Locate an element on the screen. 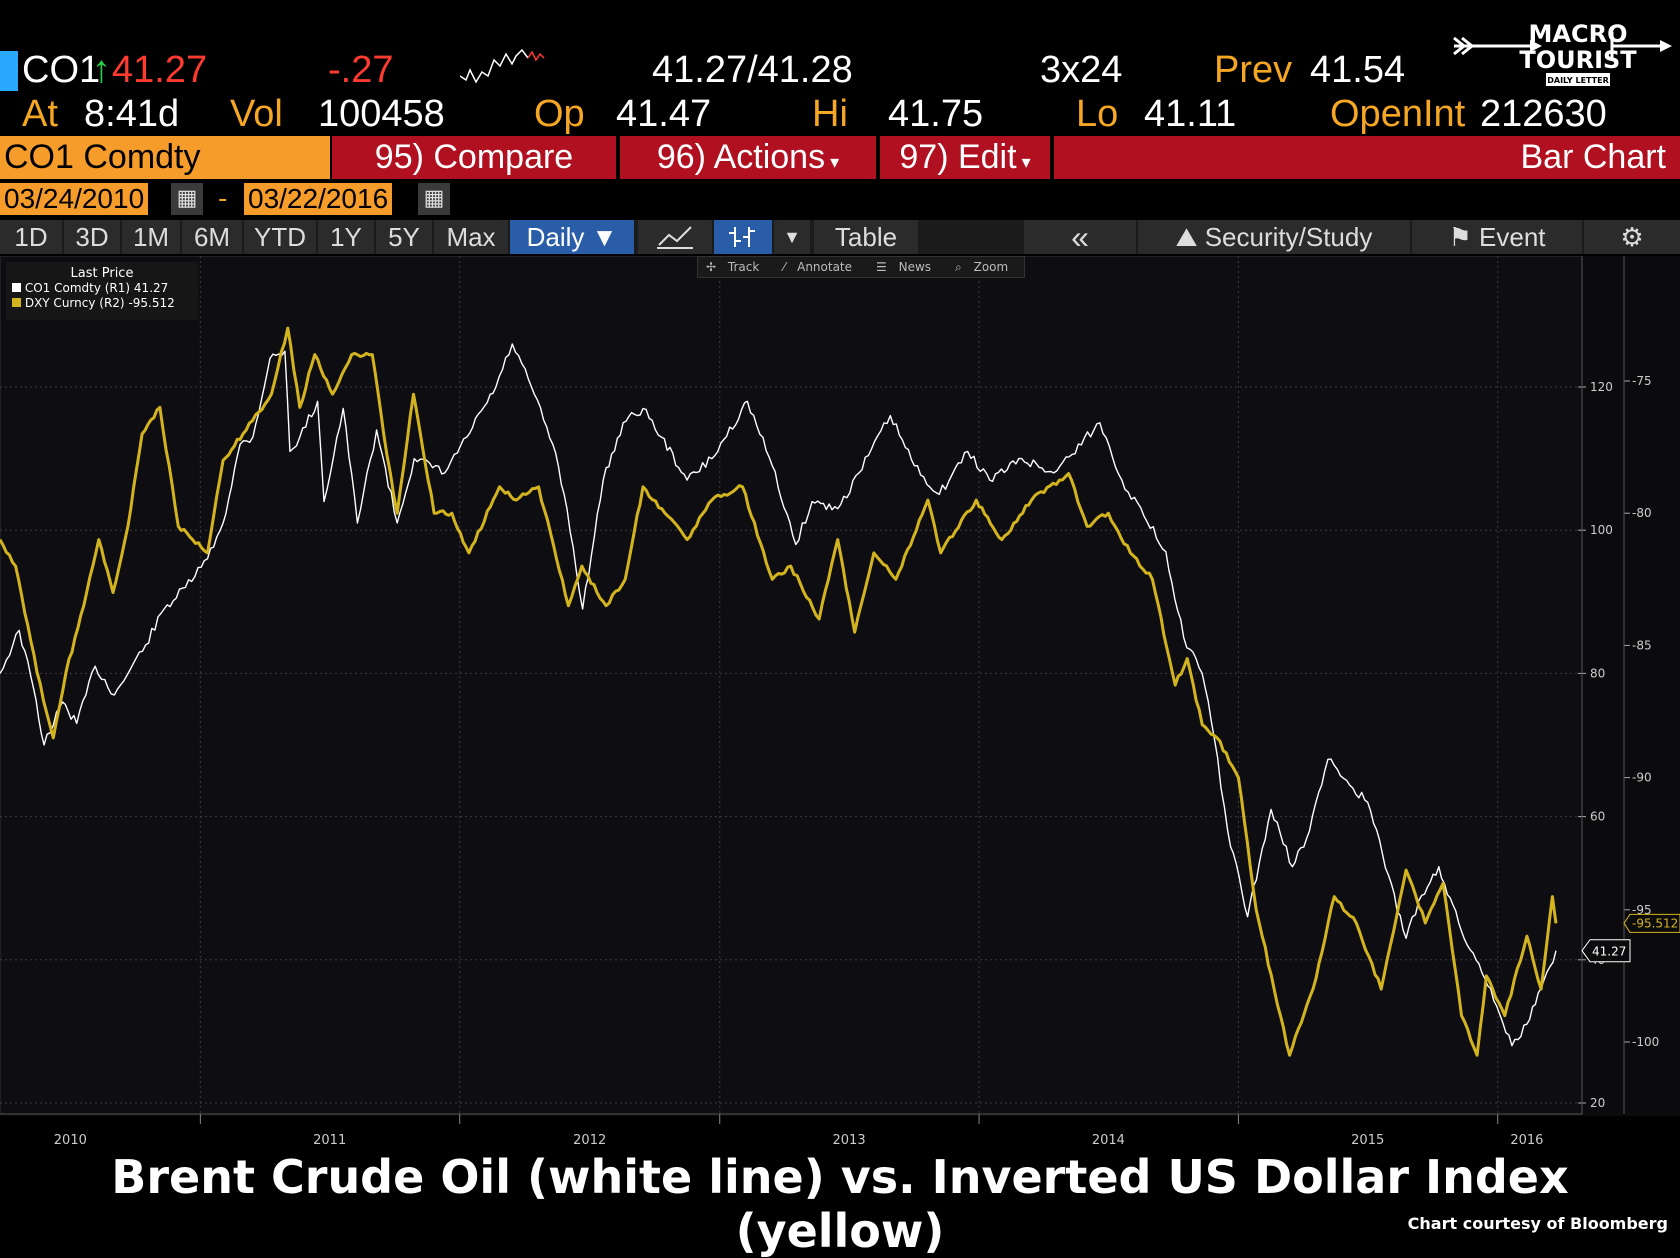 The width and height of the screenshot is (1680, 1258). trade-size: 3x24 is located at coordinates (1081, 70).